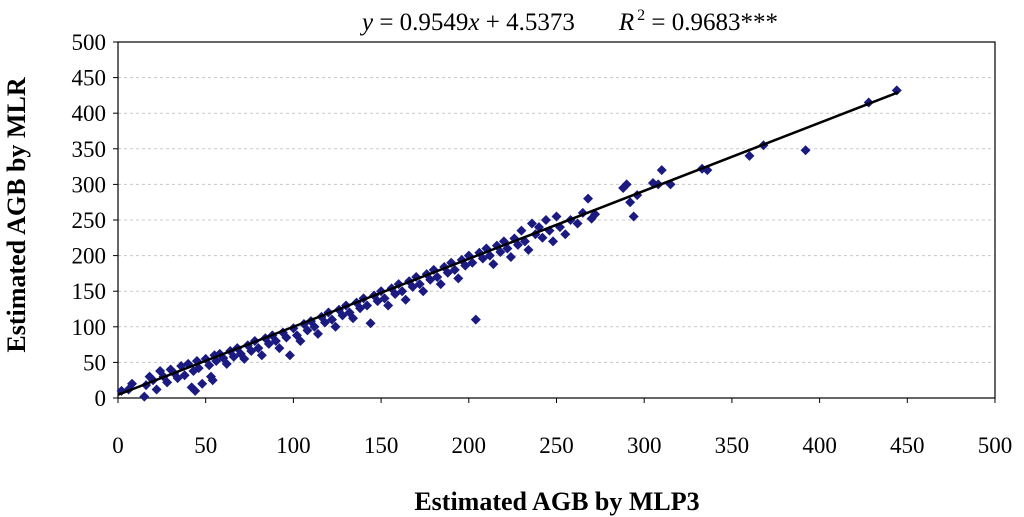  What do you see at coordinates (527, 22) in the screenshot?
I see `equation-intercept: + 4.5373` at bounding box center [527, 22].